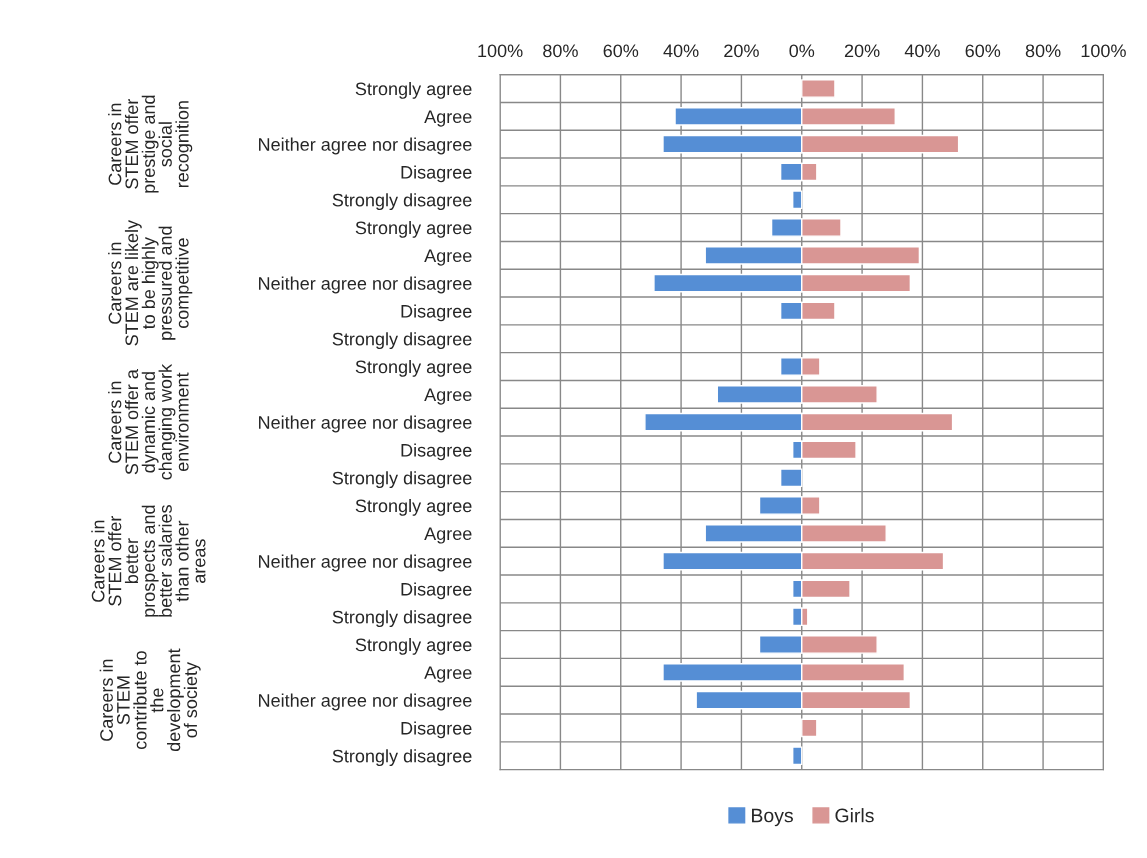 Image resolution: width=1147 pixels, height=858 pixels. I want to click on legend-label: Girls, so click(854, 815).